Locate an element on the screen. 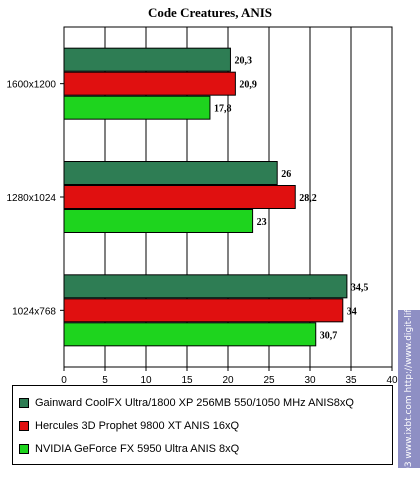 This screenshot has width=420, height=496. legend-item-nvidia: NVIDIA GeForce FX 5950 Ultra ANIS 8xQ is located at coordinates (129, 449).